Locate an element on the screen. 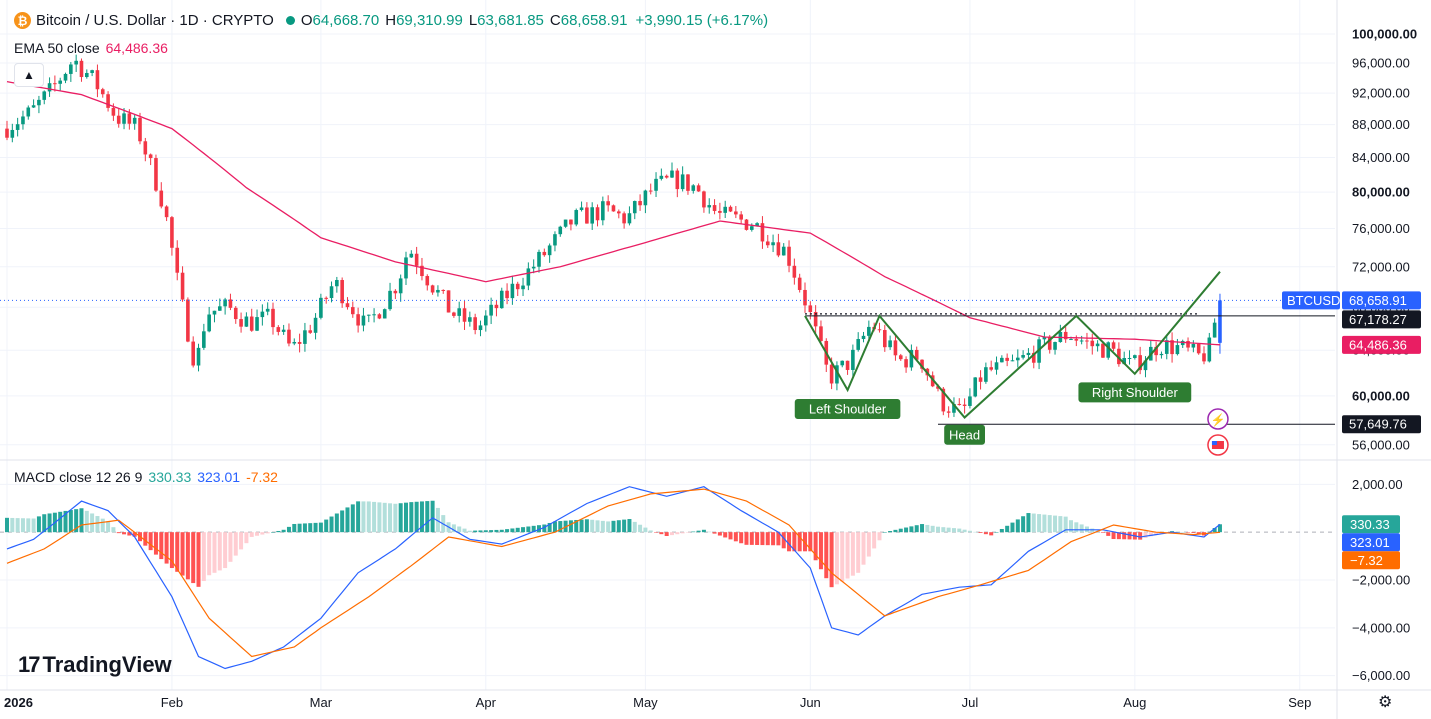 The width and height of the screenshot is (1431, 719). bitcoin-icon: ₿ is located at coordinates (22, 20).